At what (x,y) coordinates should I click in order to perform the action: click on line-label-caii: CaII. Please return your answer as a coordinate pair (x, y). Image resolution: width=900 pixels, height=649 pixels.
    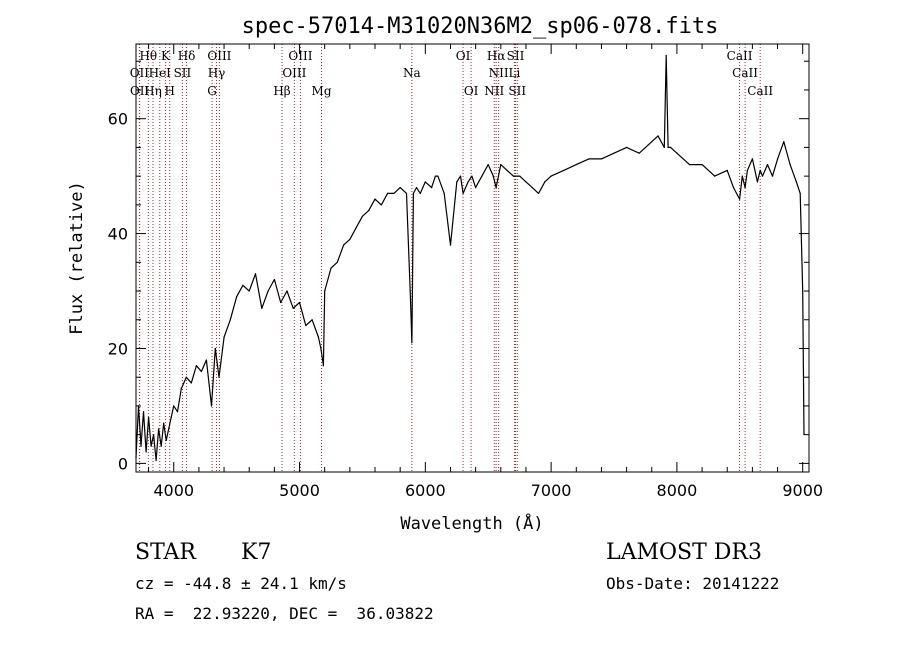
    Looking at the image, I should click on (760, 91).